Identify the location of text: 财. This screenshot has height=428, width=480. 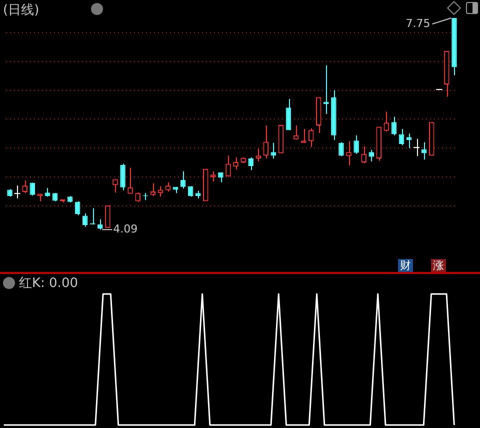
(405, 265).